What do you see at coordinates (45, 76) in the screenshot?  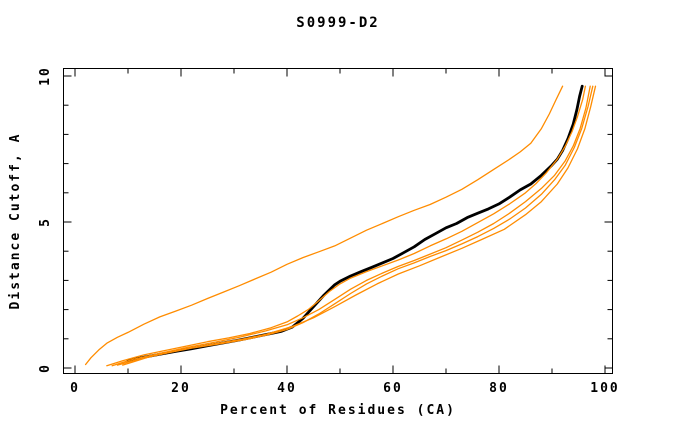 I see `y-tick-label: 10` at bounding box center [45, 76].